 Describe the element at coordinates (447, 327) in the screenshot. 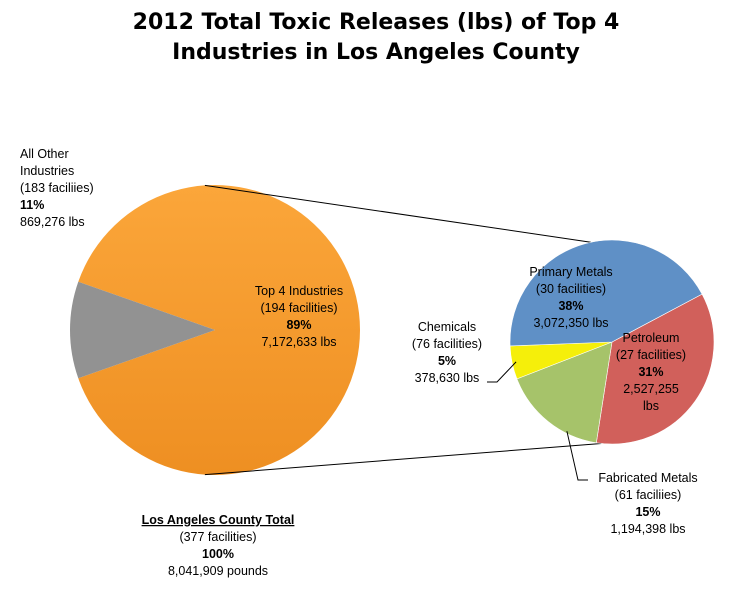

I see `label-chemicals-line: Chemicals` at that location.